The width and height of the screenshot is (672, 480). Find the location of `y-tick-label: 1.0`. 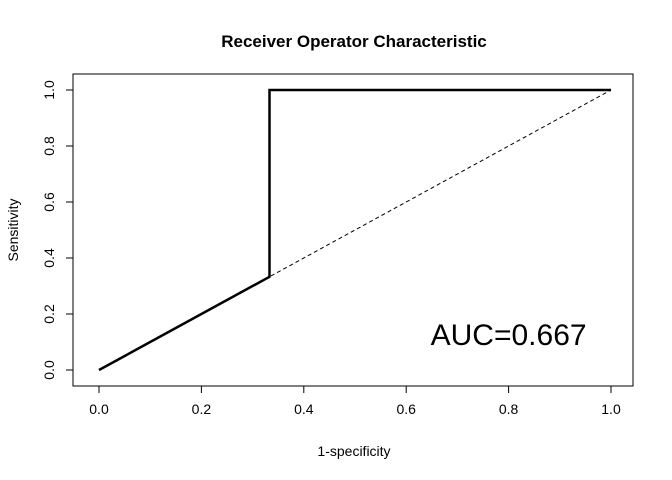

y-tick-label: 1.0 is located at coordinates (49, 90).